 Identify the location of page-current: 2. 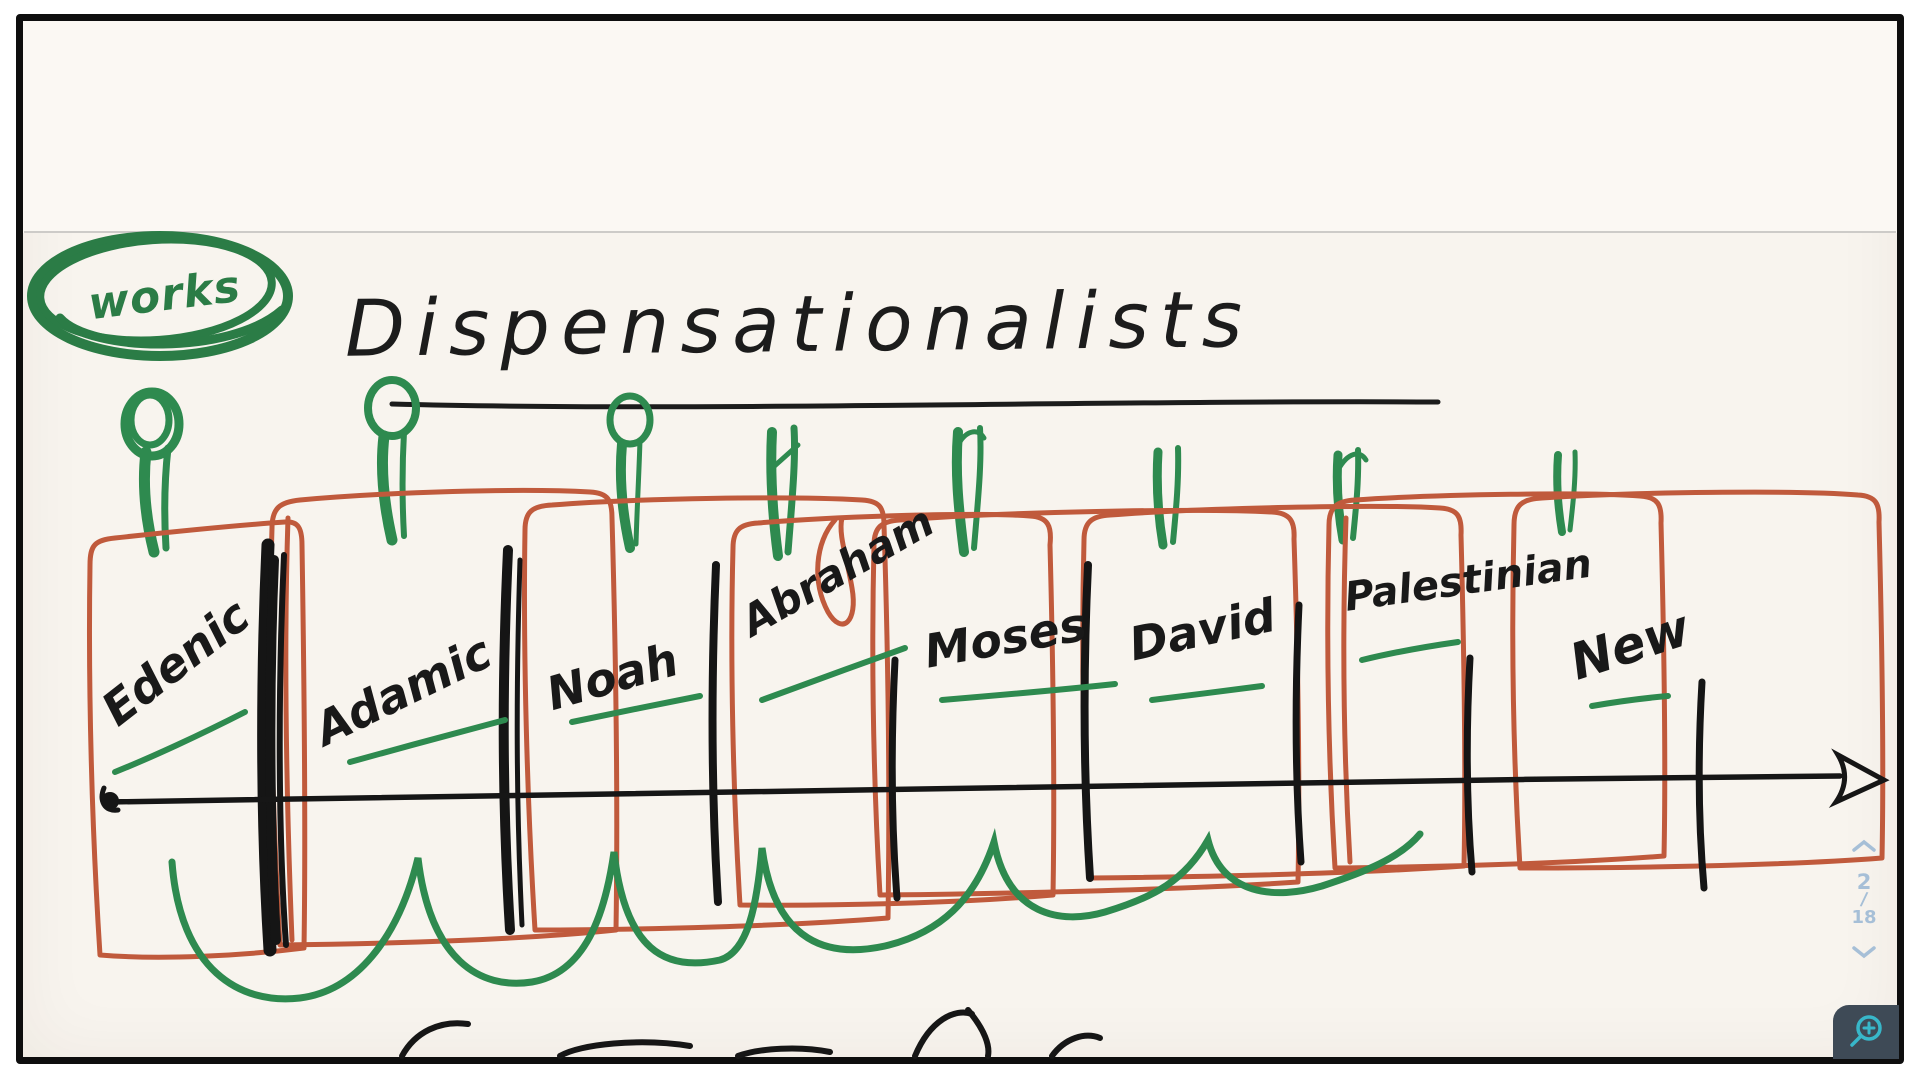
(1864, 882).